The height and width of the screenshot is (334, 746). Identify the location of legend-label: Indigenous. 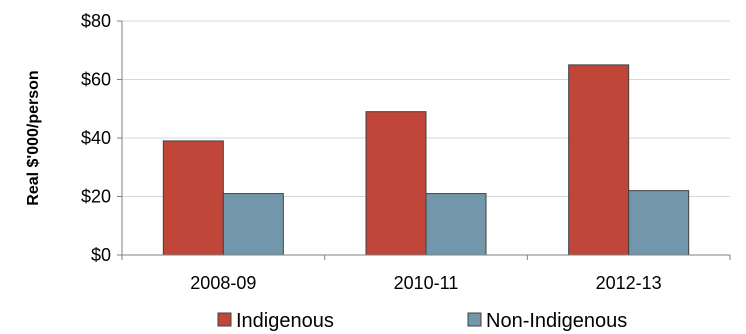
(285, 321).